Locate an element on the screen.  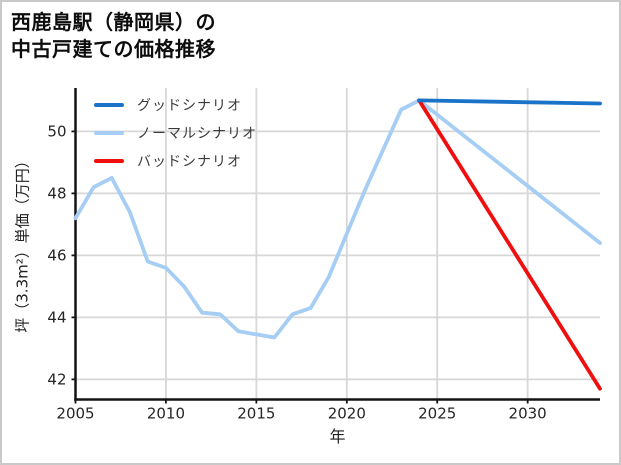
bad-scenario-line-swatch is located at coordinates (109, 161).